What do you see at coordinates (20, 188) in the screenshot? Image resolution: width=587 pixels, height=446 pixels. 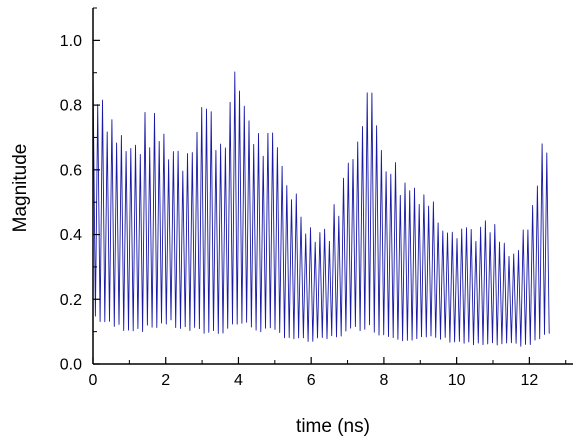 I see `y-axis-title: Magnitude` at bounding box center [20, 188].